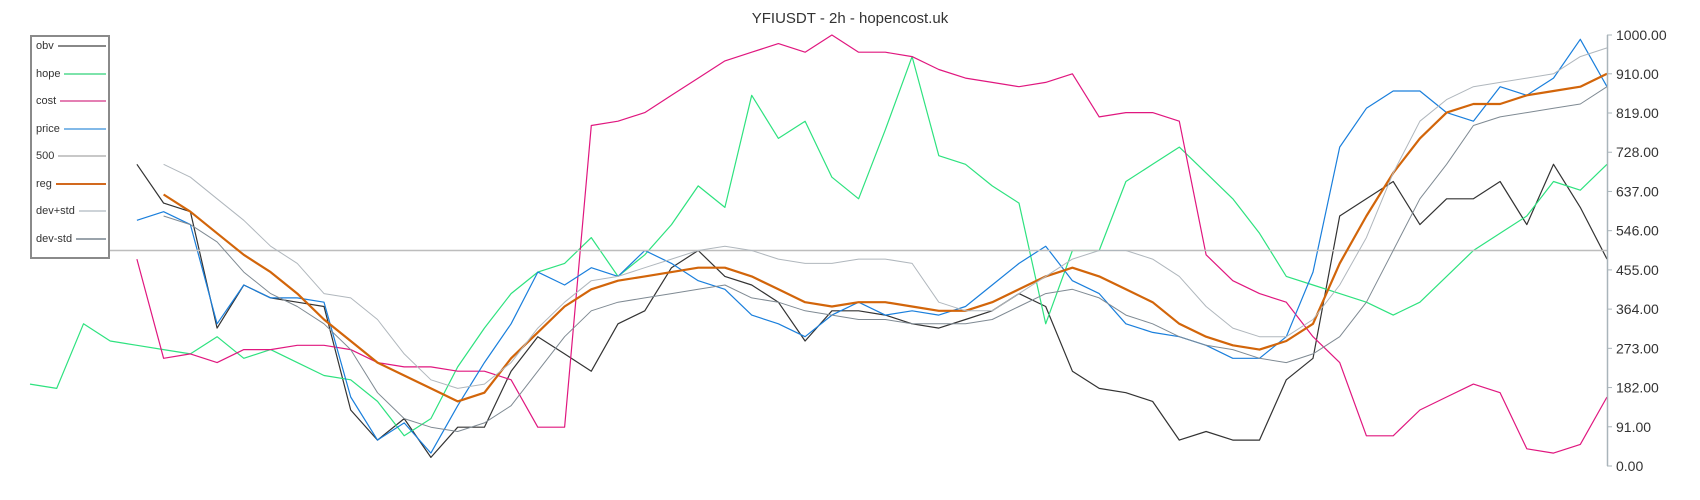 The height and width of the screenshot is (500, 1700). What do you see at coordinates (1637, 388) in the screenshot?
I see `y-tick-label: 182.00` at bounding box center [1637, 388].